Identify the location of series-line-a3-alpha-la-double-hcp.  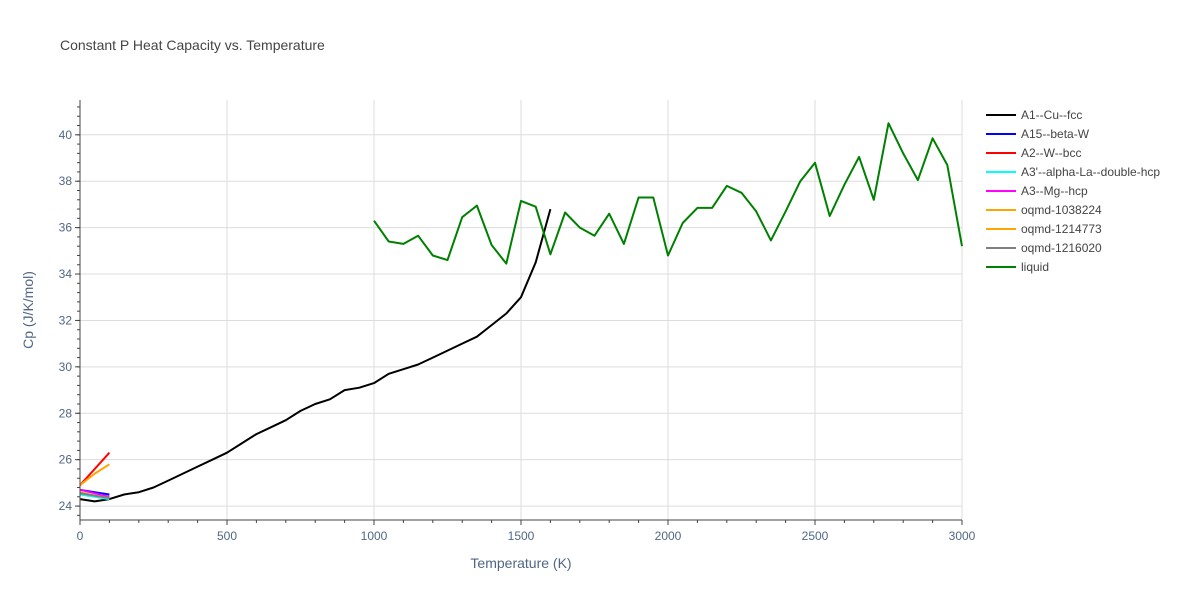
(94, 497).